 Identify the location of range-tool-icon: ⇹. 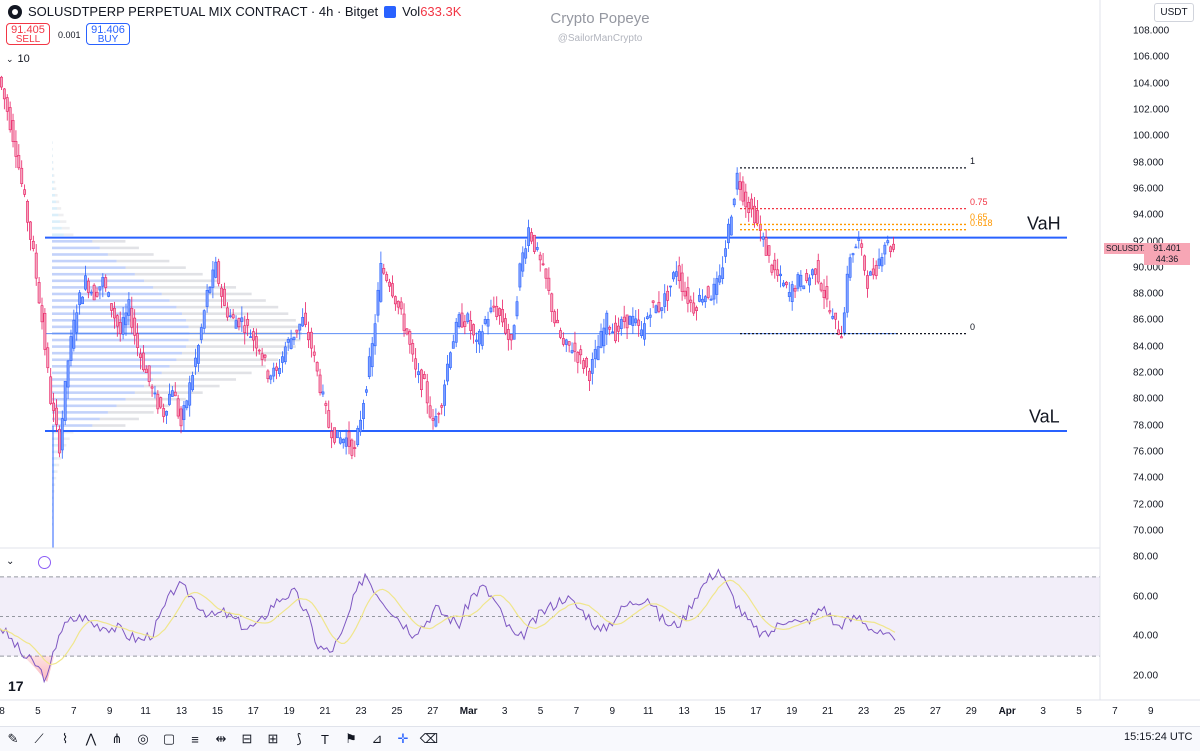
(221, 739).